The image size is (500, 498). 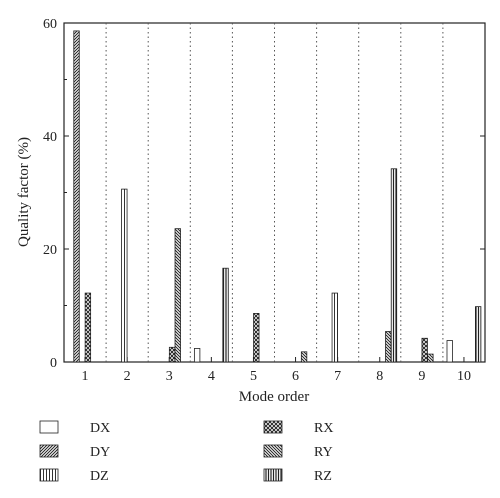 What do you see at coordinates (49, 451) in the screenshot?
I see `legend-swatch-dy` at bounding box center [49, 451].